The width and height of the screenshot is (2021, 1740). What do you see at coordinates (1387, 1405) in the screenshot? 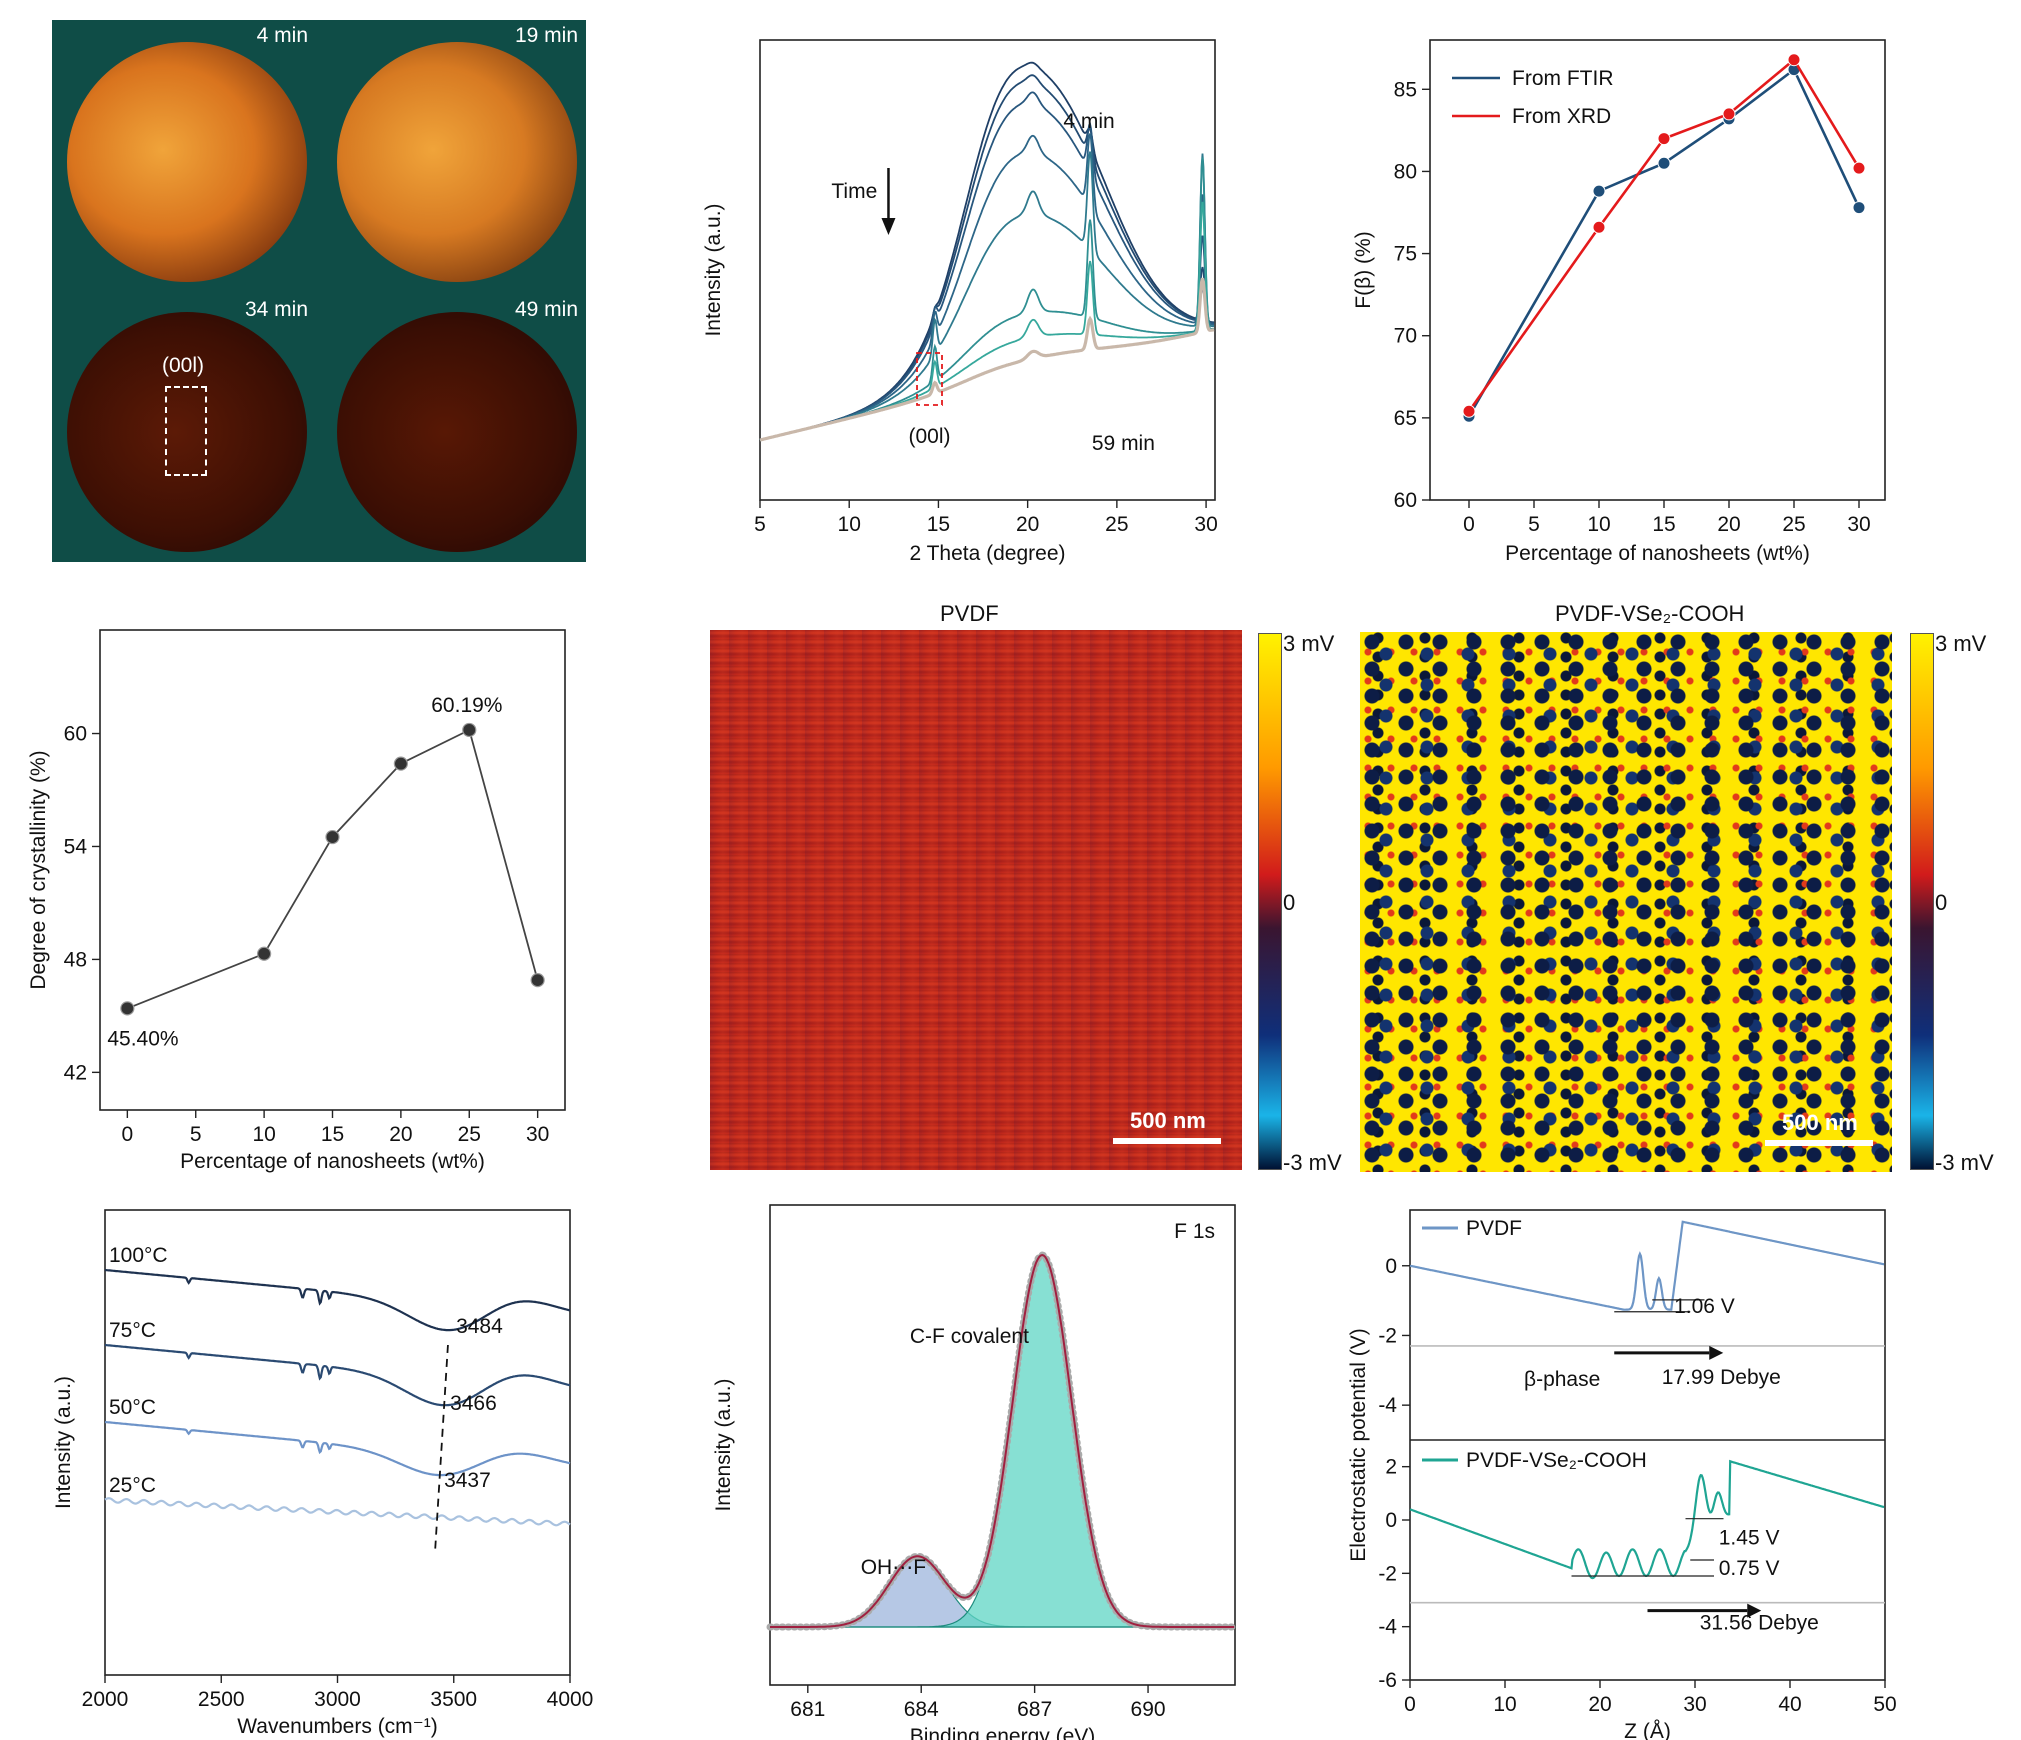
I see `y-tick-label: -4` at bounding box center [1387, 1405].